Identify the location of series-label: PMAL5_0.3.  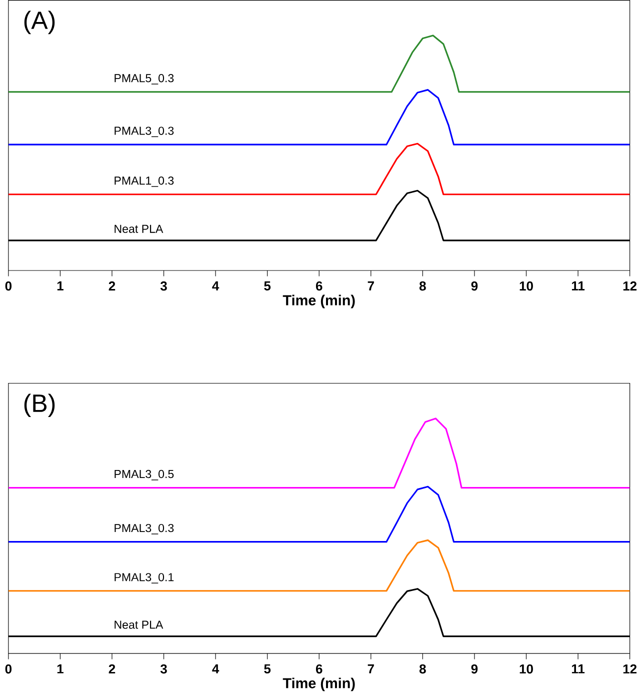
(144, 79).